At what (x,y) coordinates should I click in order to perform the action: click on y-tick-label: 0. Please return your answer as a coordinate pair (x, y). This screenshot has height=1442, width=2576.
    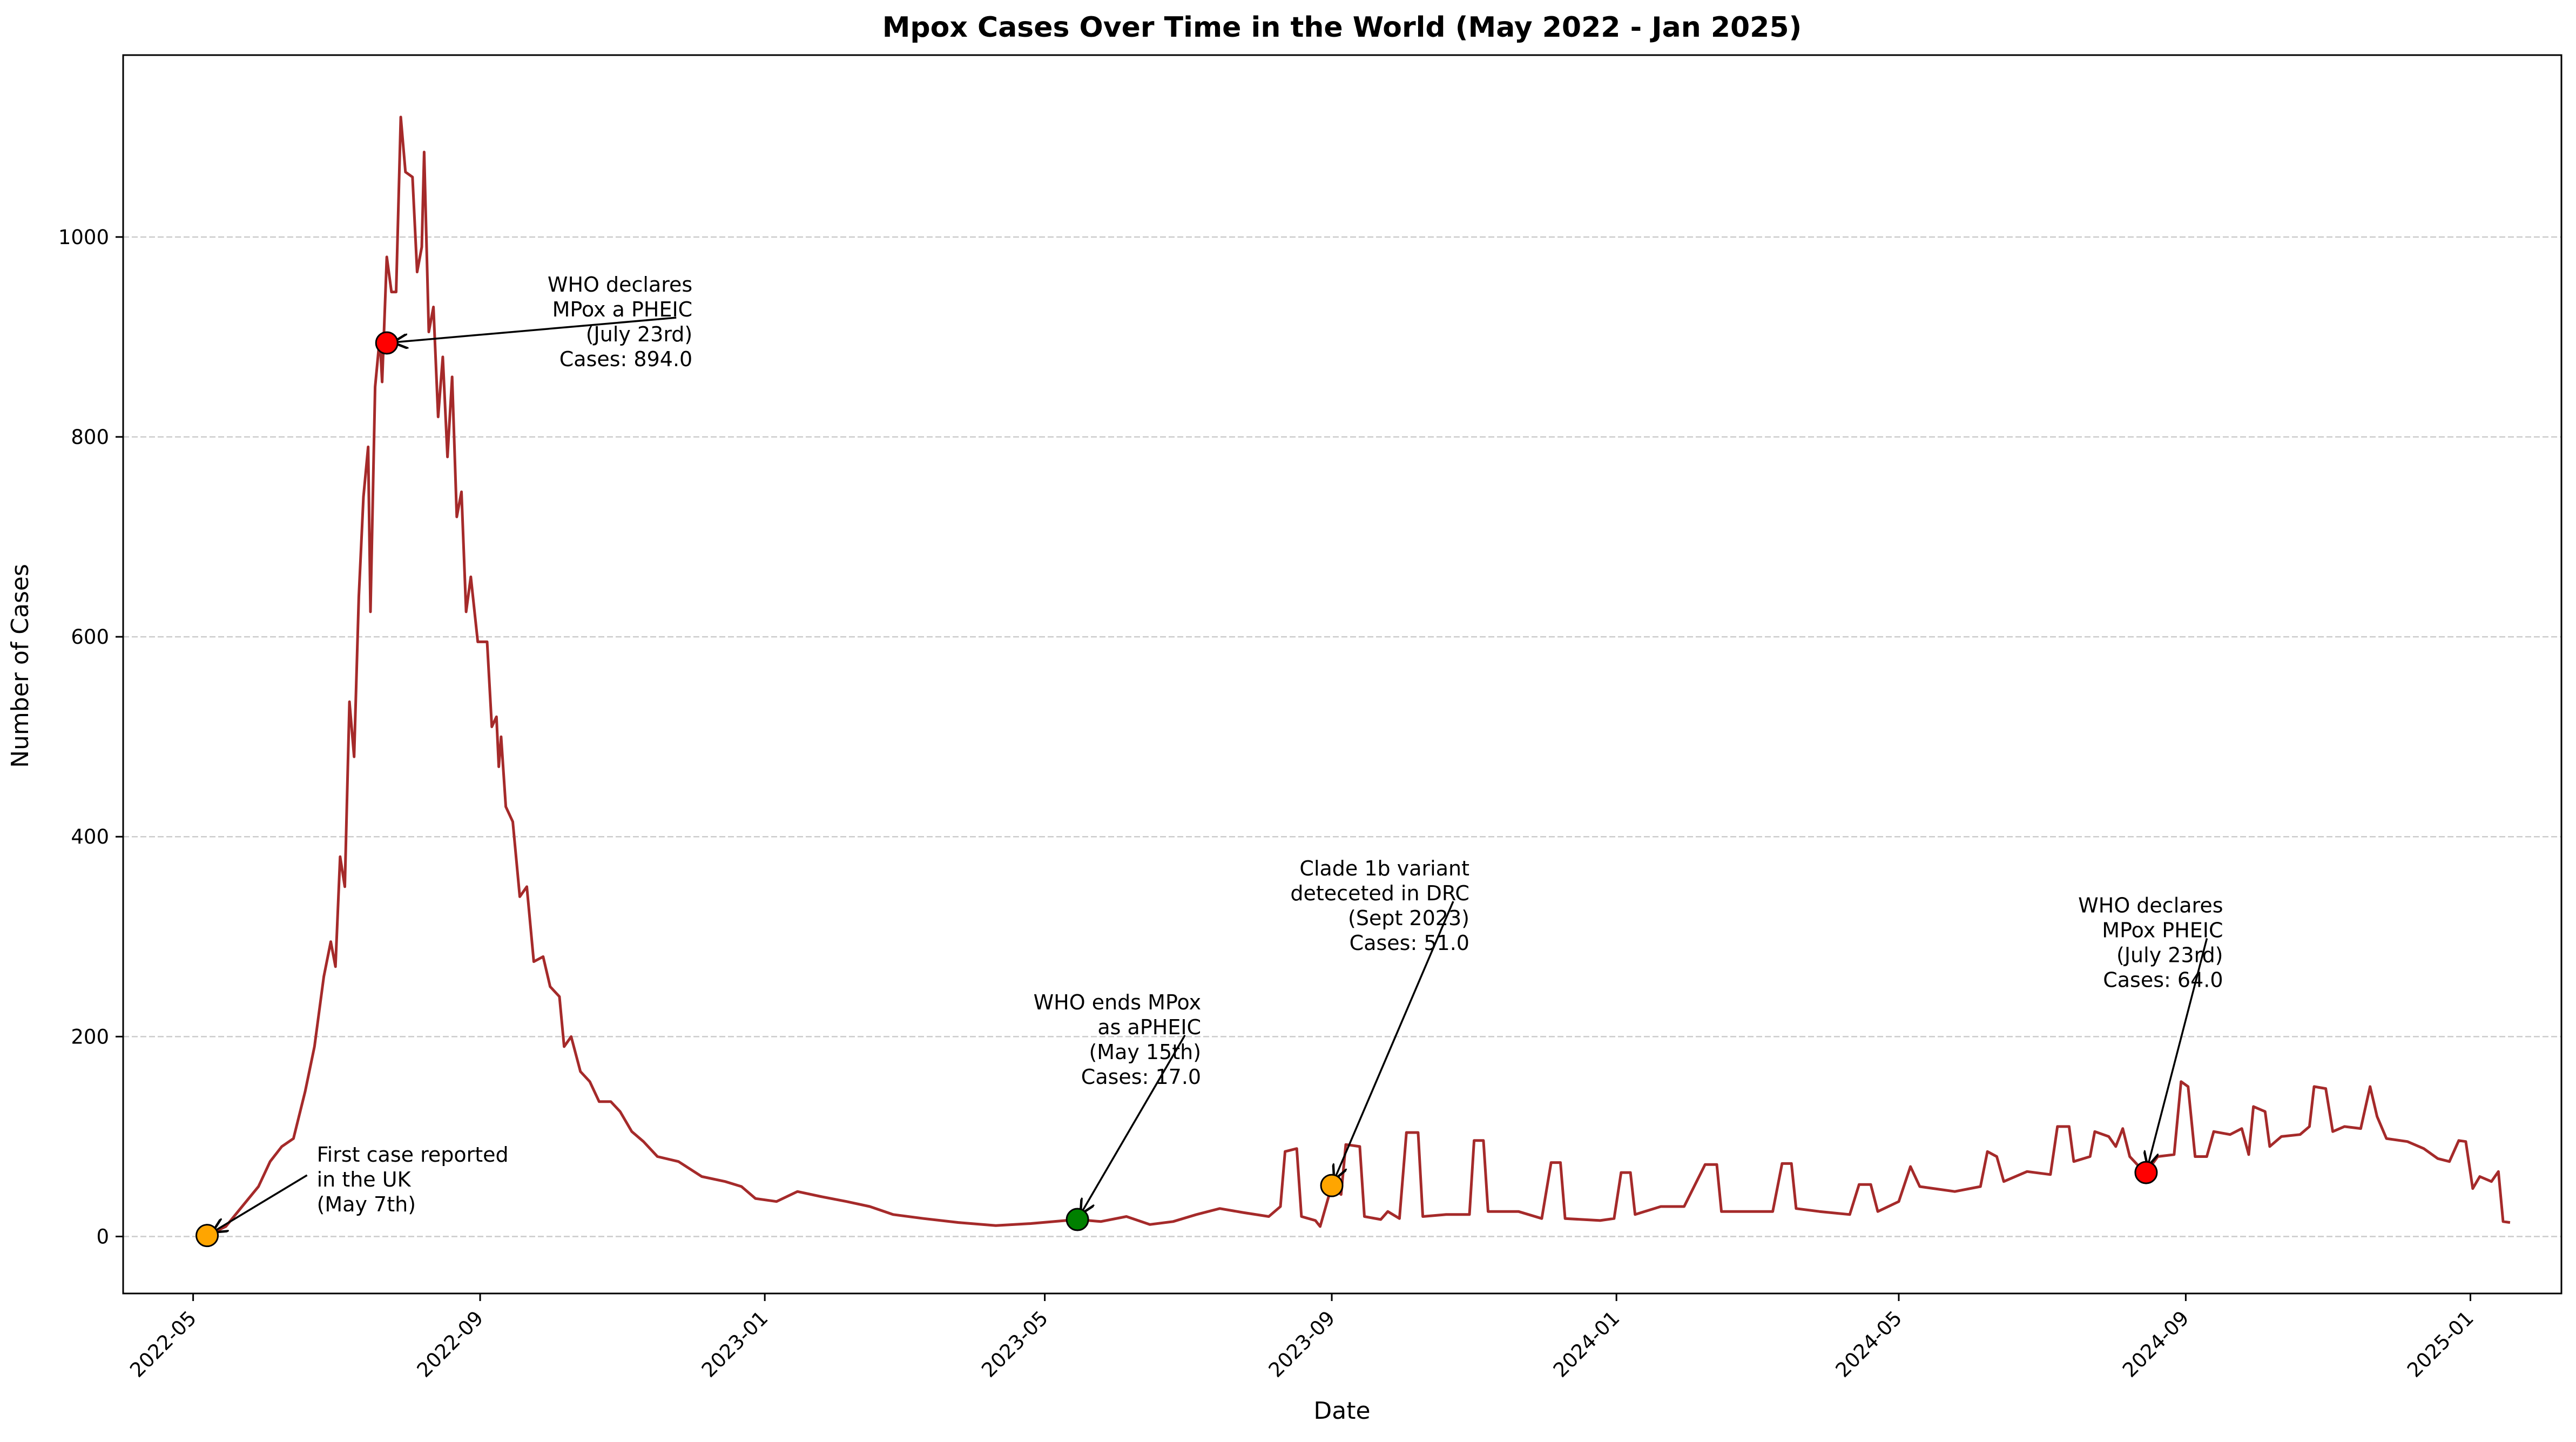
    Looking at the image, I should click on (102, 1237).